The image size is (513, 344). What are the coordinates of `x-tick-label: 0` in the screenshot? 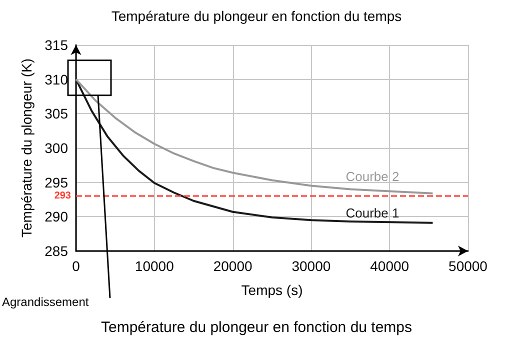 It's located at (76, 266).